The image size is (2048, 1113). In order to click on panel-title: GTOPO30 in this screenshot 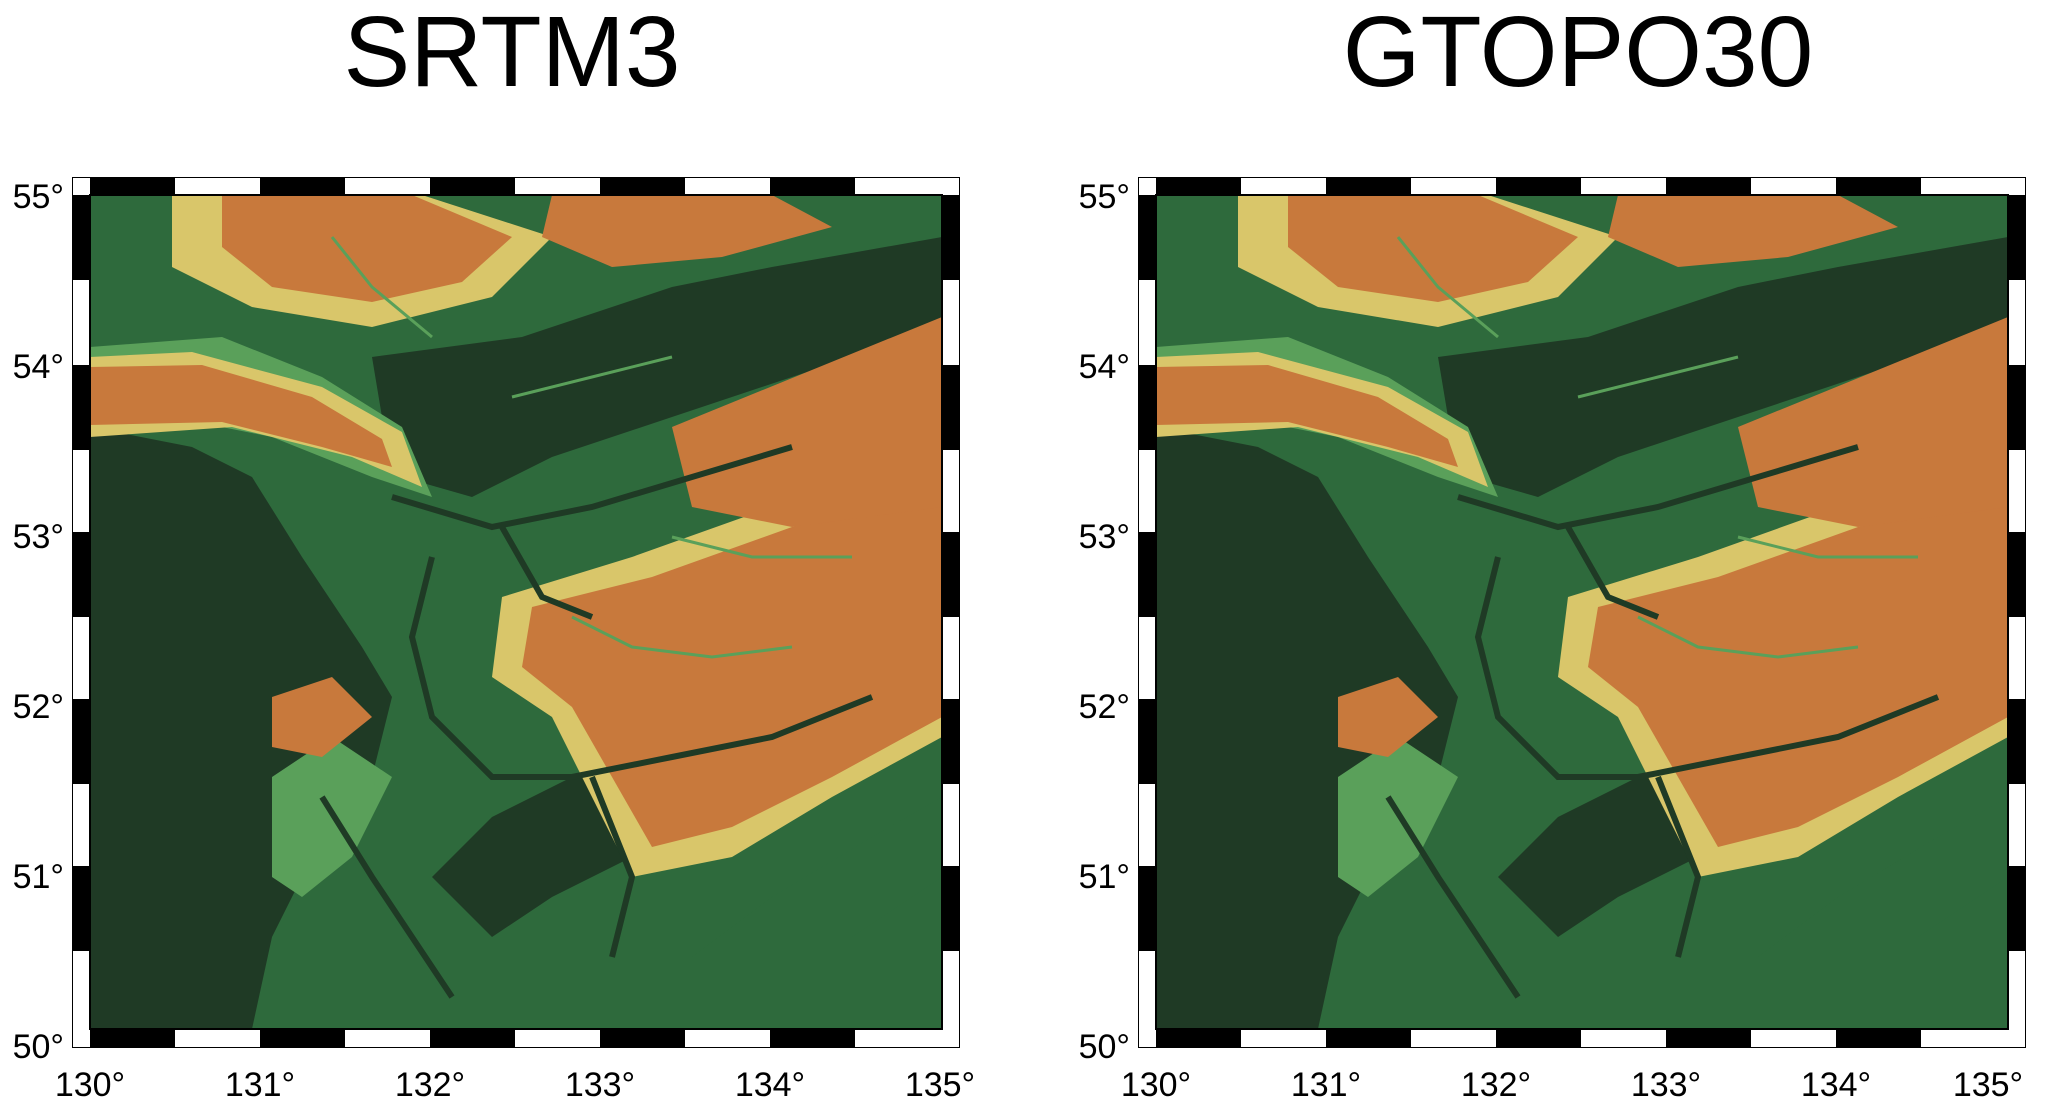, I will do `click(1578, 54)`.